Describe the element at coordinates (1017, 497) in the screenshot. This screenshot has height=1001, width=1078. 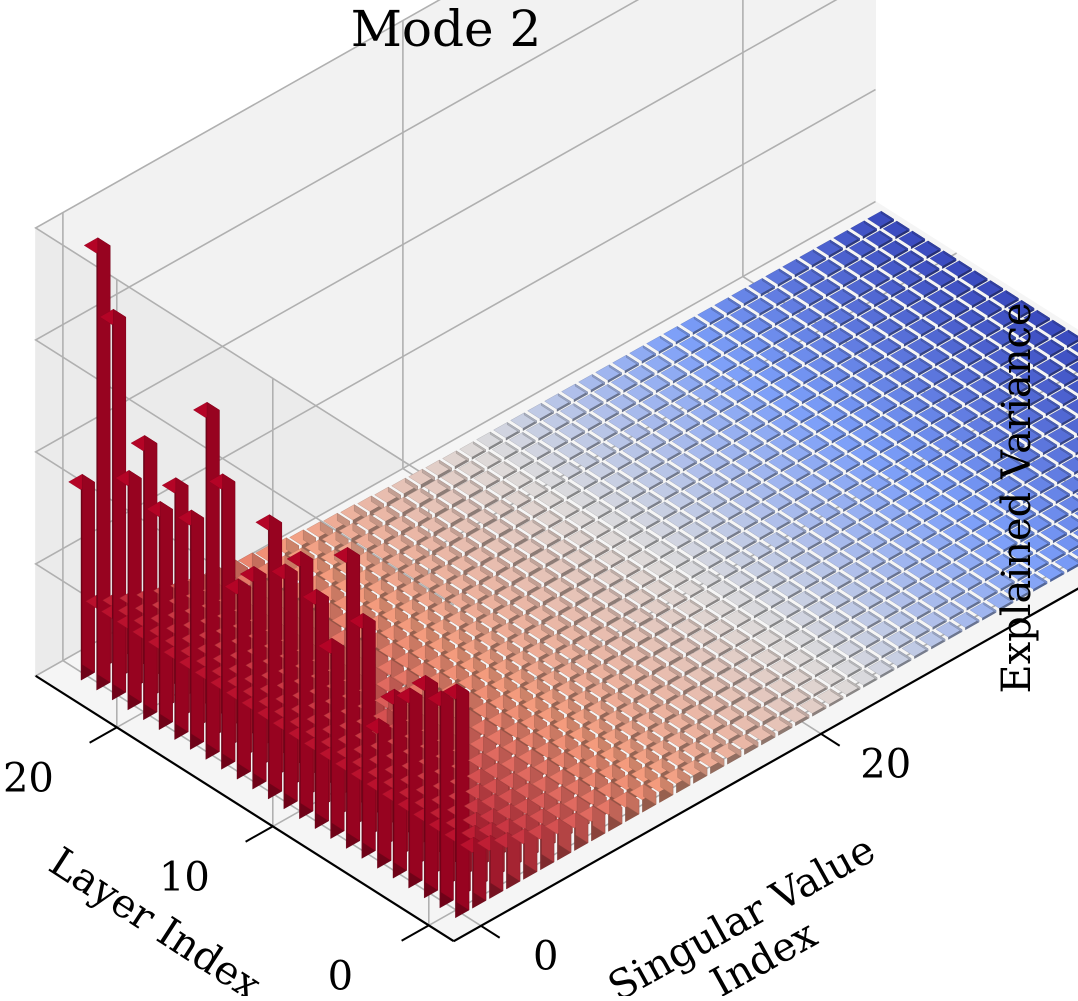
I see `z-axis-label: Explained Variance` at that location.